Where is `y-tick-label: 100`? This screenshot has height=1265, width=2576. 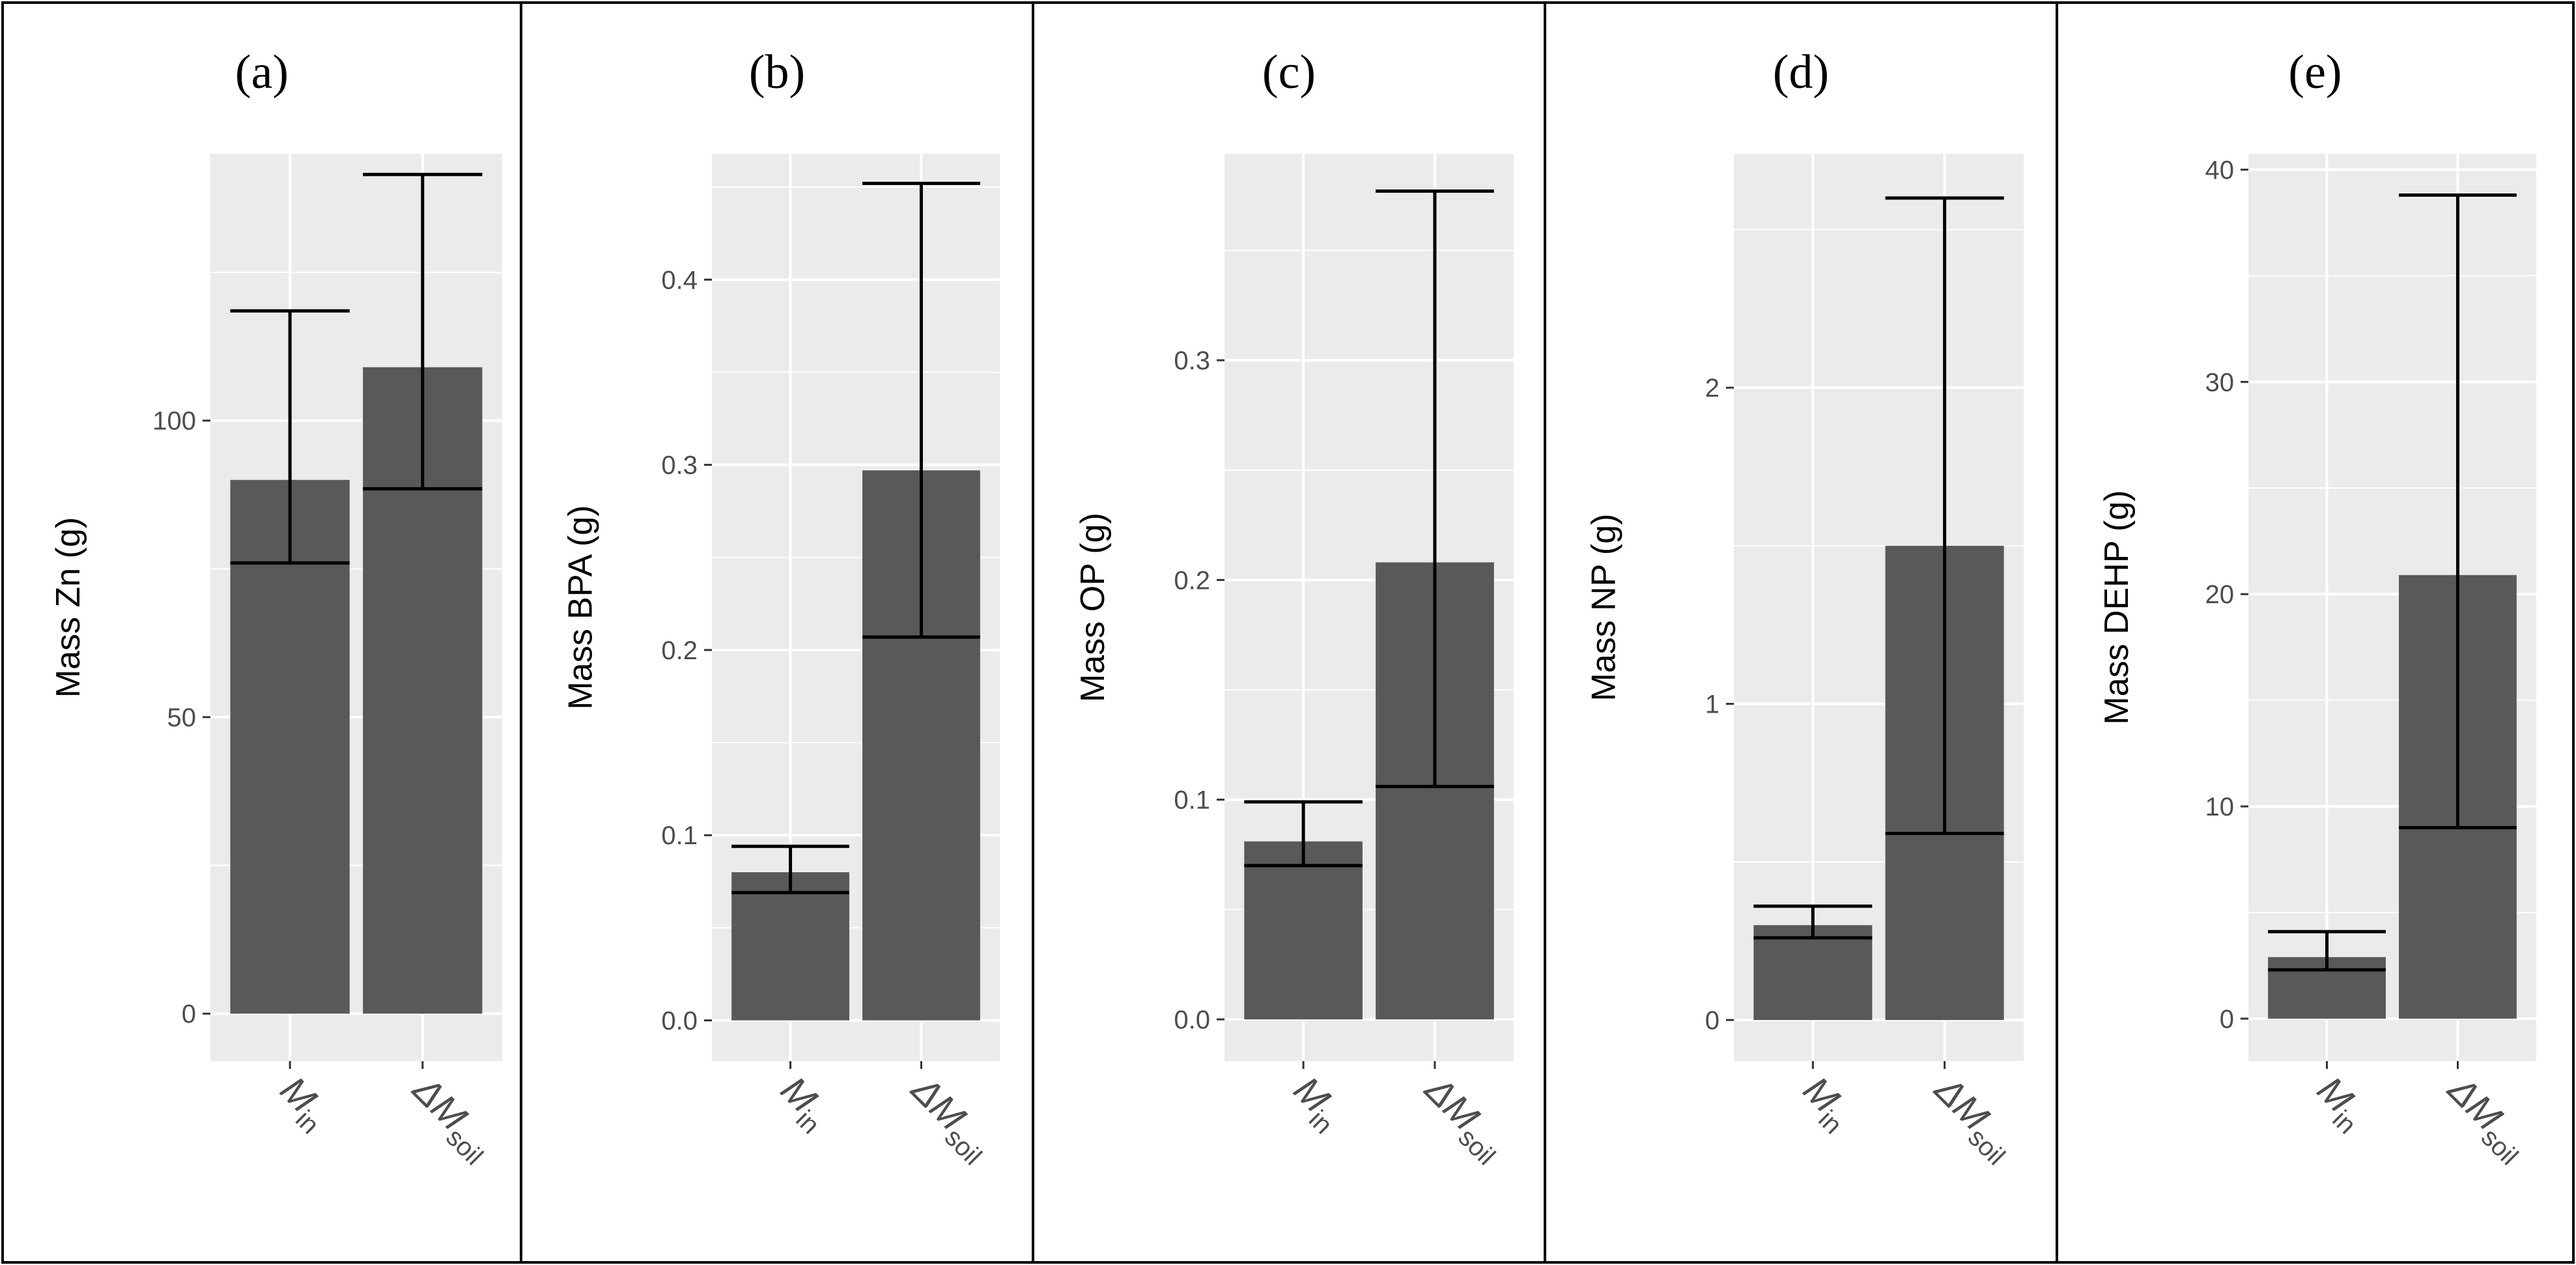
y-tick-label: 100 is located at coordinates (174, 421).